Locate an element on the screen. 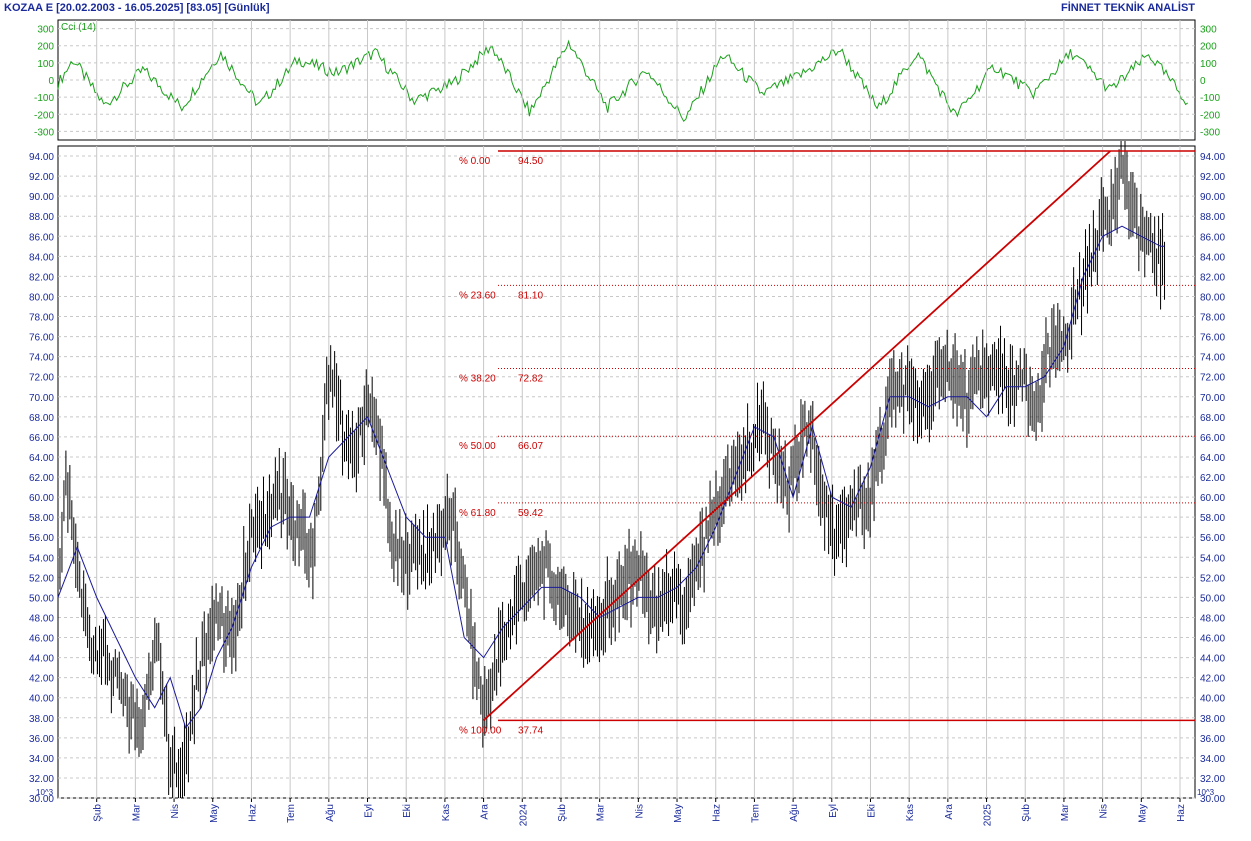 This screenshot has height=841, width=1251. price-tick-label-left: 94.00 is located at coordinates (41, 157).